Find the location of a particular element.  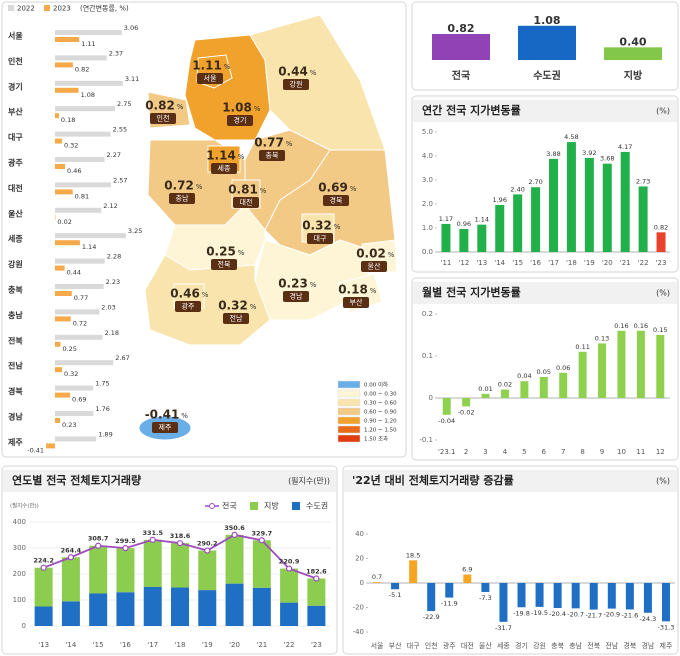

chart-unit: (필지수(만)) is located at coordinates (309, 481).